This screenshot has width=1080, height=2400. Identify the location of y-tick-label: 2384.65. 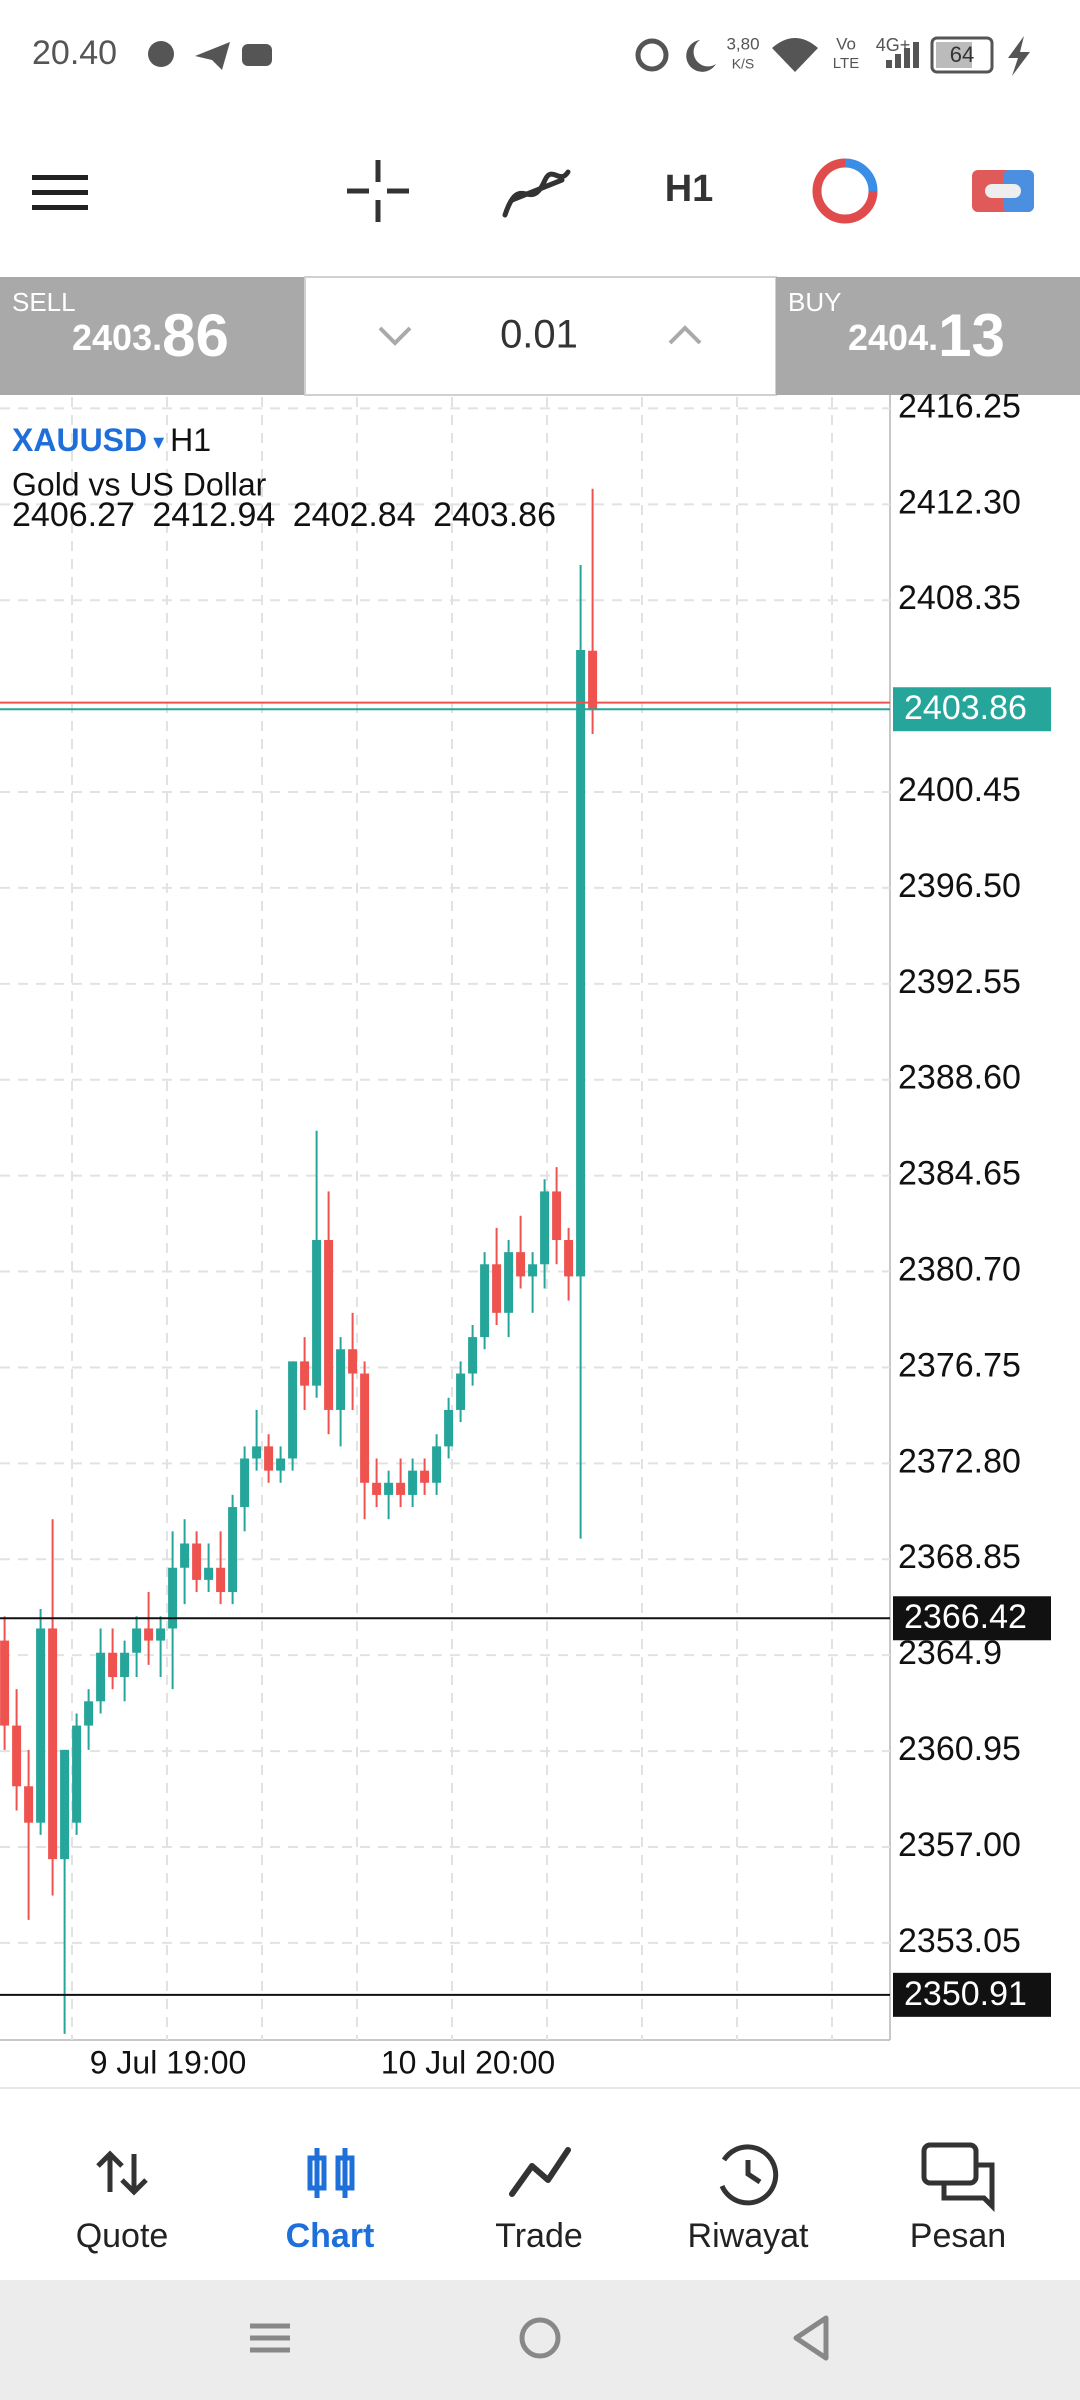
(959, 1174).